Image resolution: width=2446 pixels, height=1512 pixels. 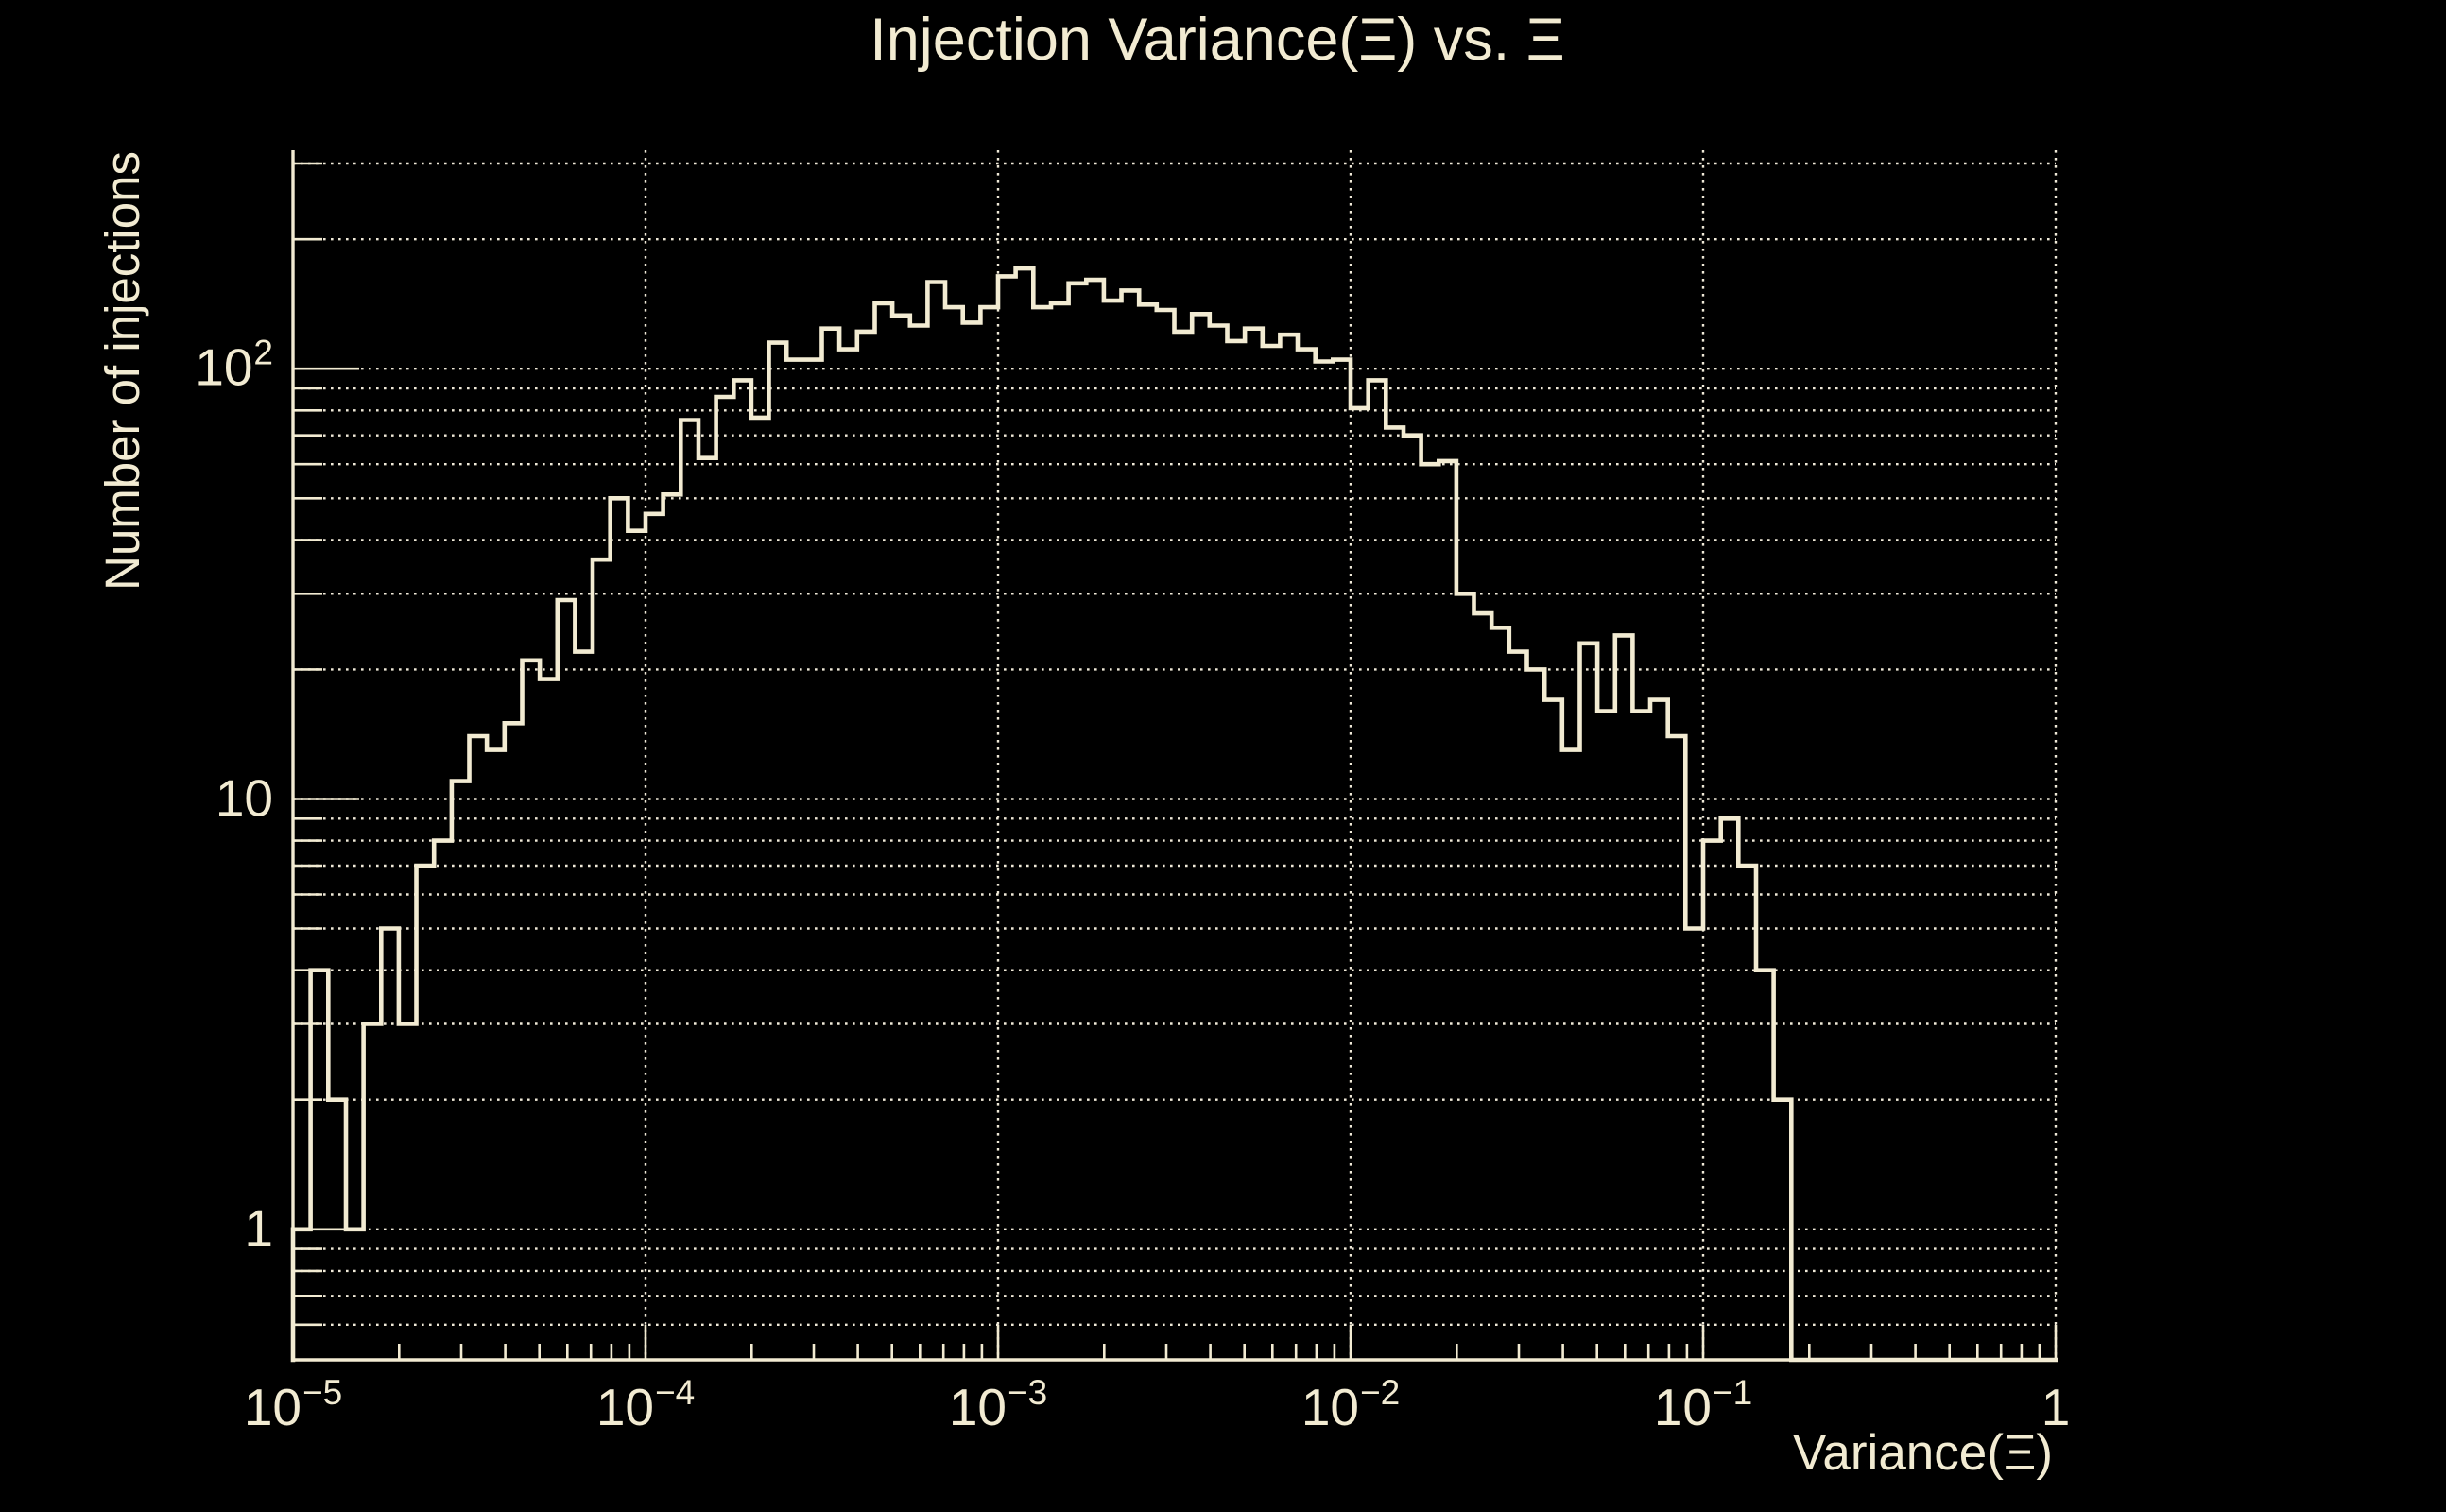 What do you see at coordinates (322, 1392) in the screenshot?
I see `x-tick-exponent: −5` at bounding box center [322, 1392].